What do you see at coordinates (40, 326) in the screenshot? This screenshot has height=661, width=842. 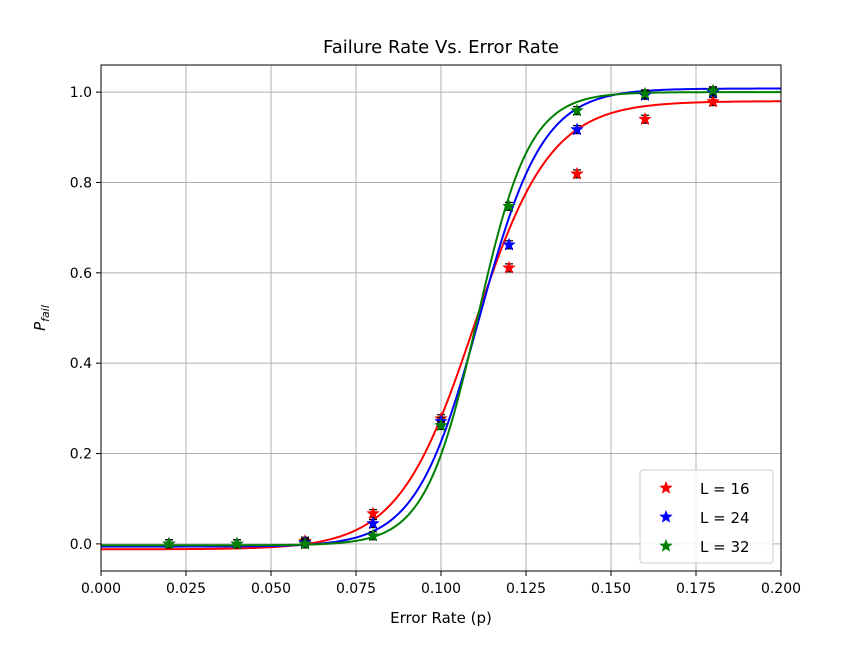 I see `y-axis-label-main: P` at bounding box center [40, 326].